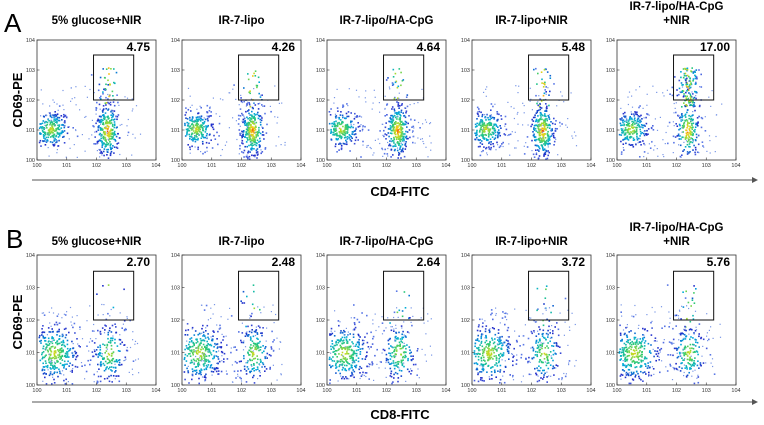  What do you see at coordinates (211, 391) in the screenshot?
I see `x-tick-label: 101` at bounding box center [211, 391].